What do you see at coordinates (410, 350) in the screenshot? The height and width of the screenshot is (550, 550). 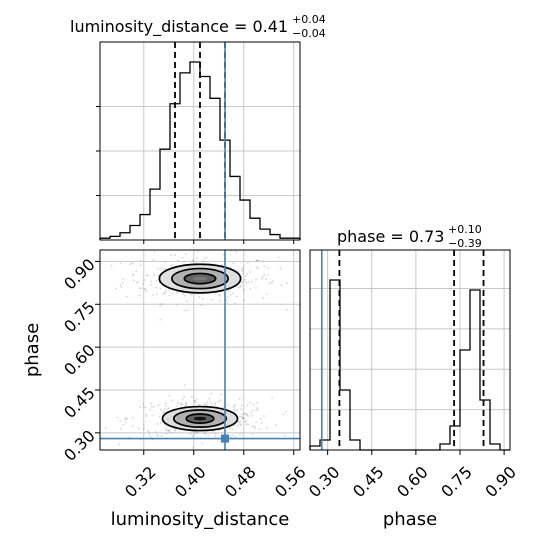 I see `phase-histogram-frame` at bounding box center [410, 350].